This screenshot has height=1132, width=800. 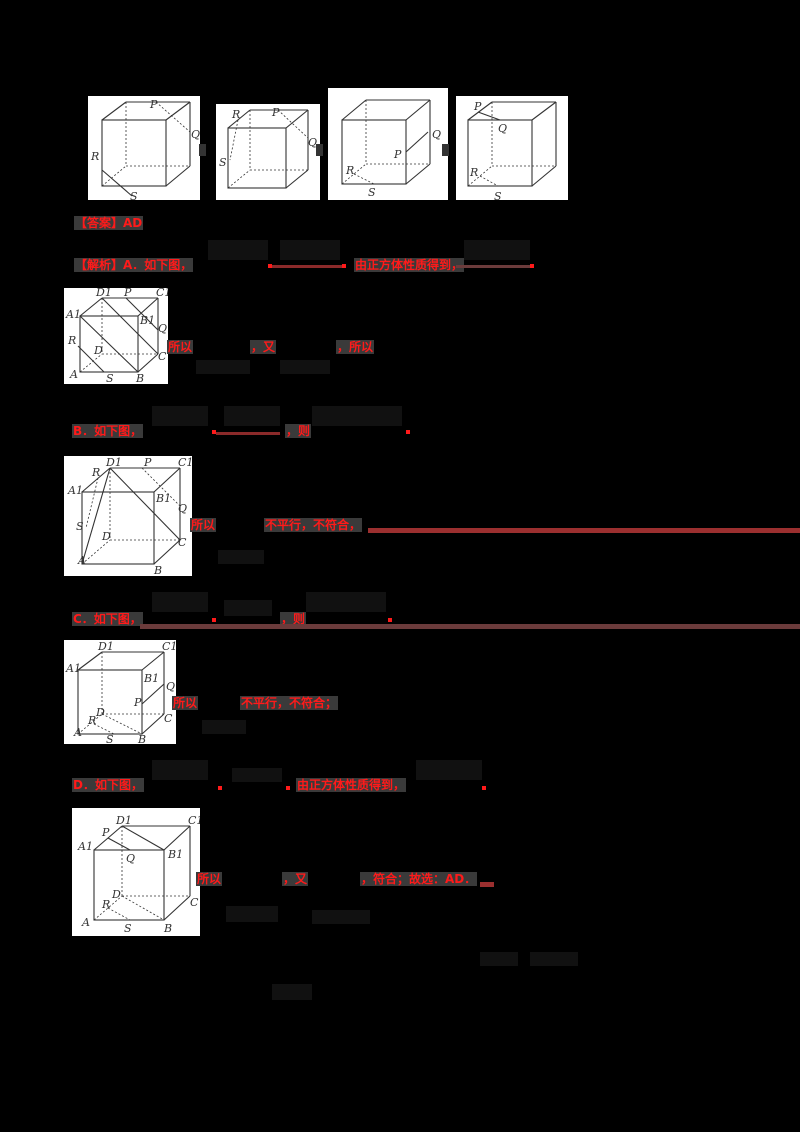 I want to click on solution-c-punct: ，则, so click(x=293, y=619).